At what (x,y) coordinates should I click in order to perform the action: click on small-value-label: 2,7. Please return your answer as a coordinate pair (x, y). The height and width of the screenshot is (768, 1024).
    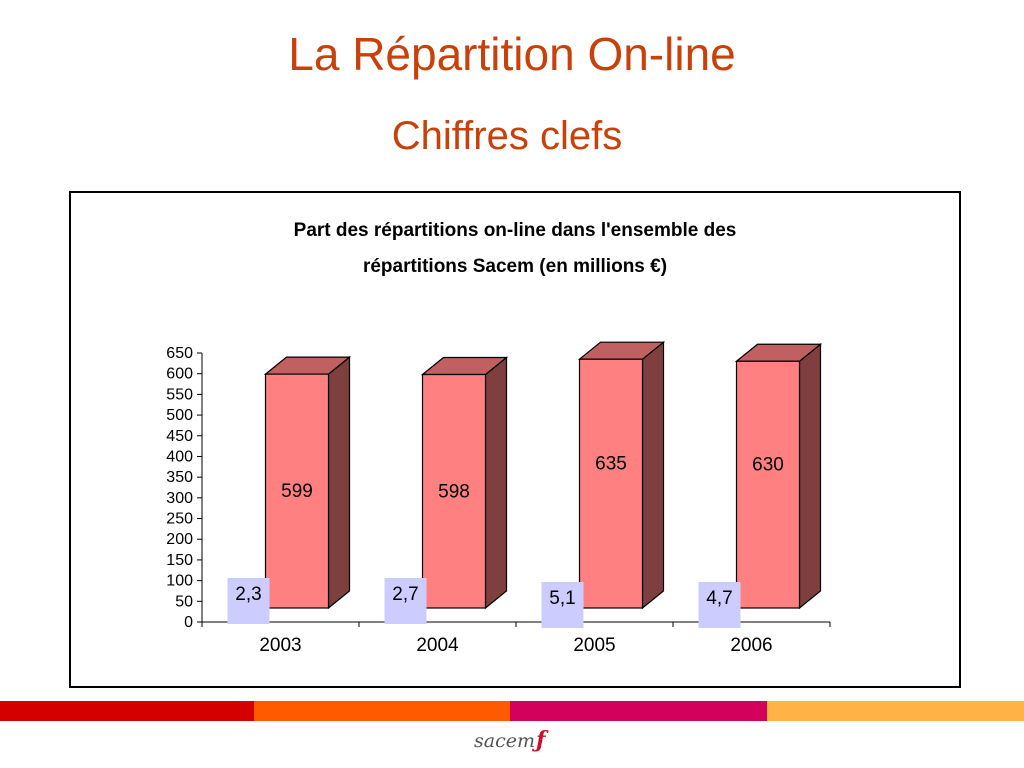
    Looking at the image, I should click on (405, 594).